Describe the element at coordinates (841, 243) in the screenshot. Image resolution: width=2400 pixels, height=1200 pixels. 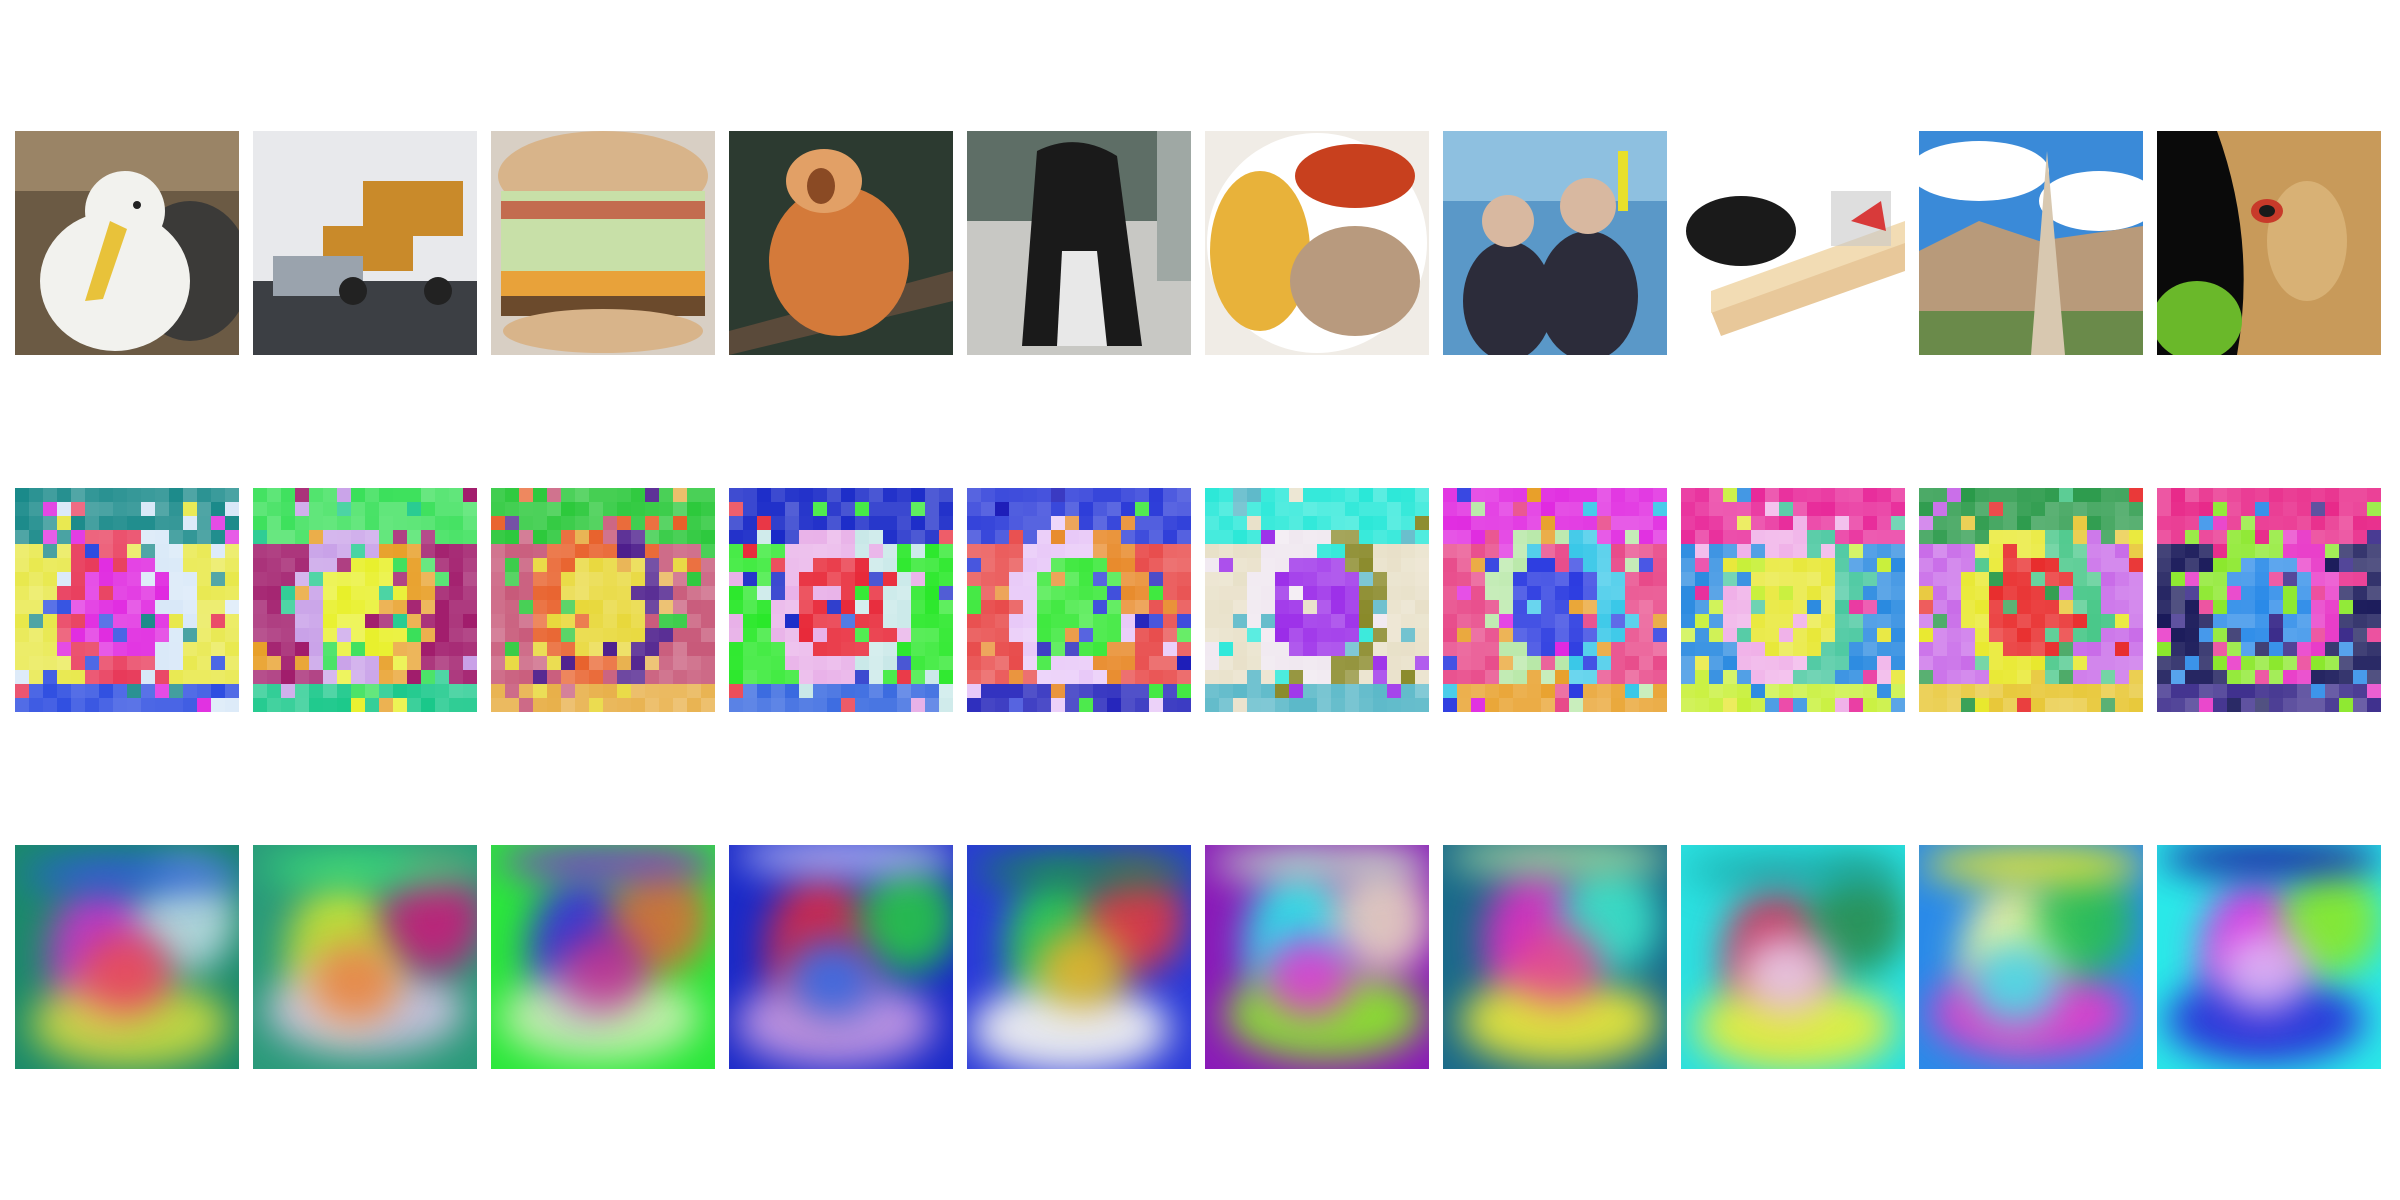
I see `input-image-golden-lion-tamarin` at that location.